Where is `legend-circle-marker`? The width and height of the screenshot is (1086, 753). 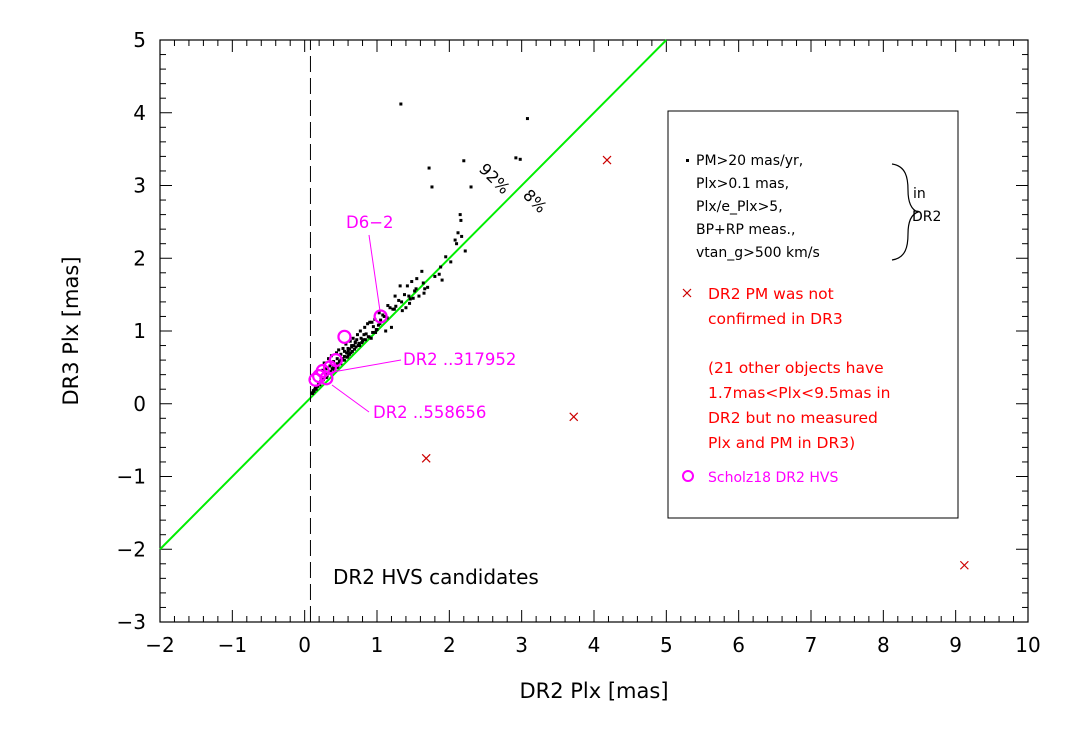
legend-circle-marker is located at coordinates (688, 476).